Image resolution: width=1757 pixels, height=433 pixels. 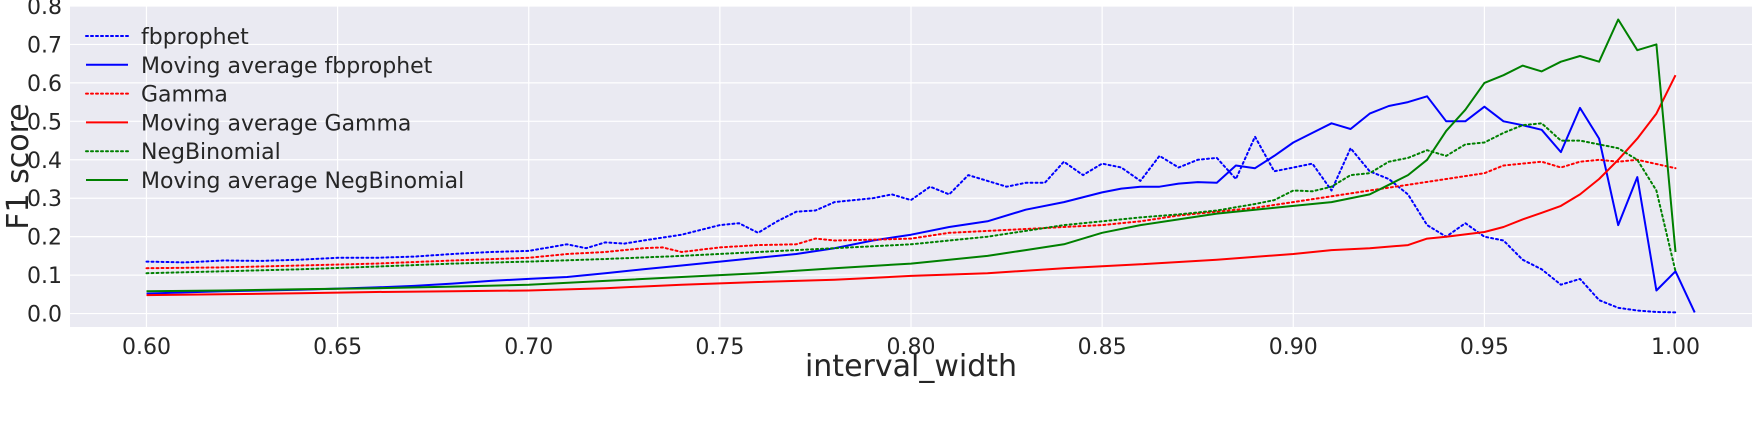 I want to click on x-tick-label: 0.60, so click(x=146, y=347).